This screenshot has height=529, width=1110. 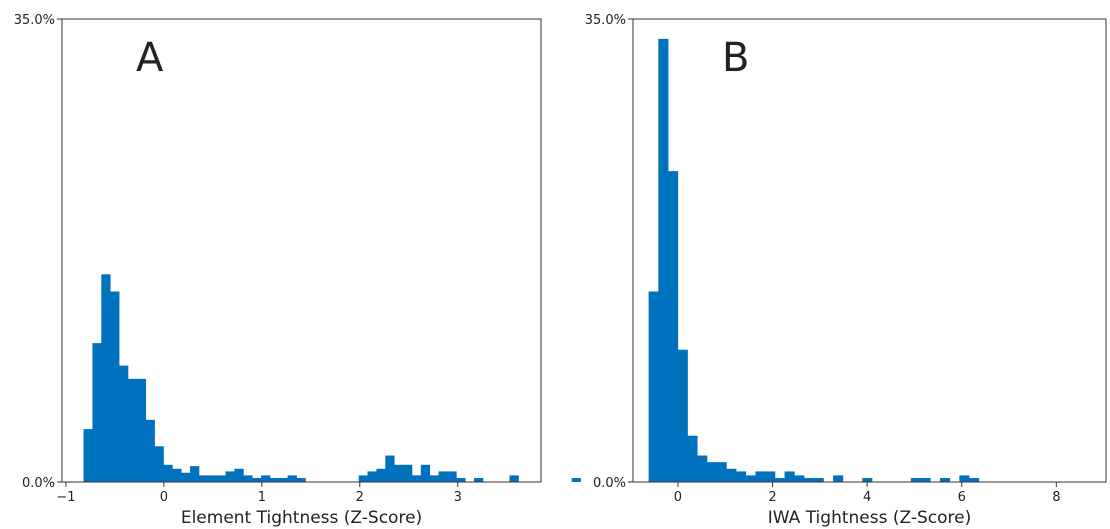 I want to click on x-axis-label: Element Tightness (Z-Score), so click(x=301, y=518).